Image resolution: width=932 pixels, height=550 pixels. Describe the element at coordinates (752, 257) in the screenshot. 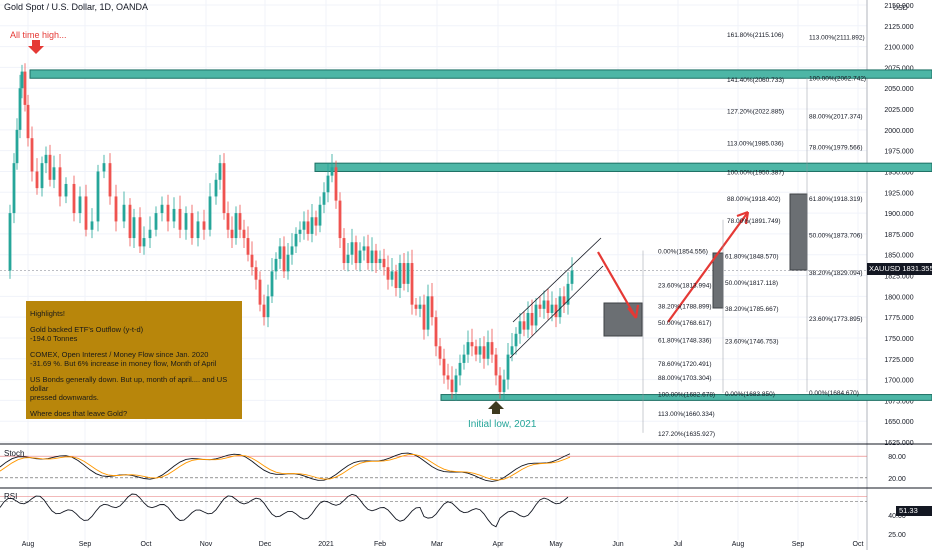

I see `fib-level-label: 61.80%(1848.570)` at that location.